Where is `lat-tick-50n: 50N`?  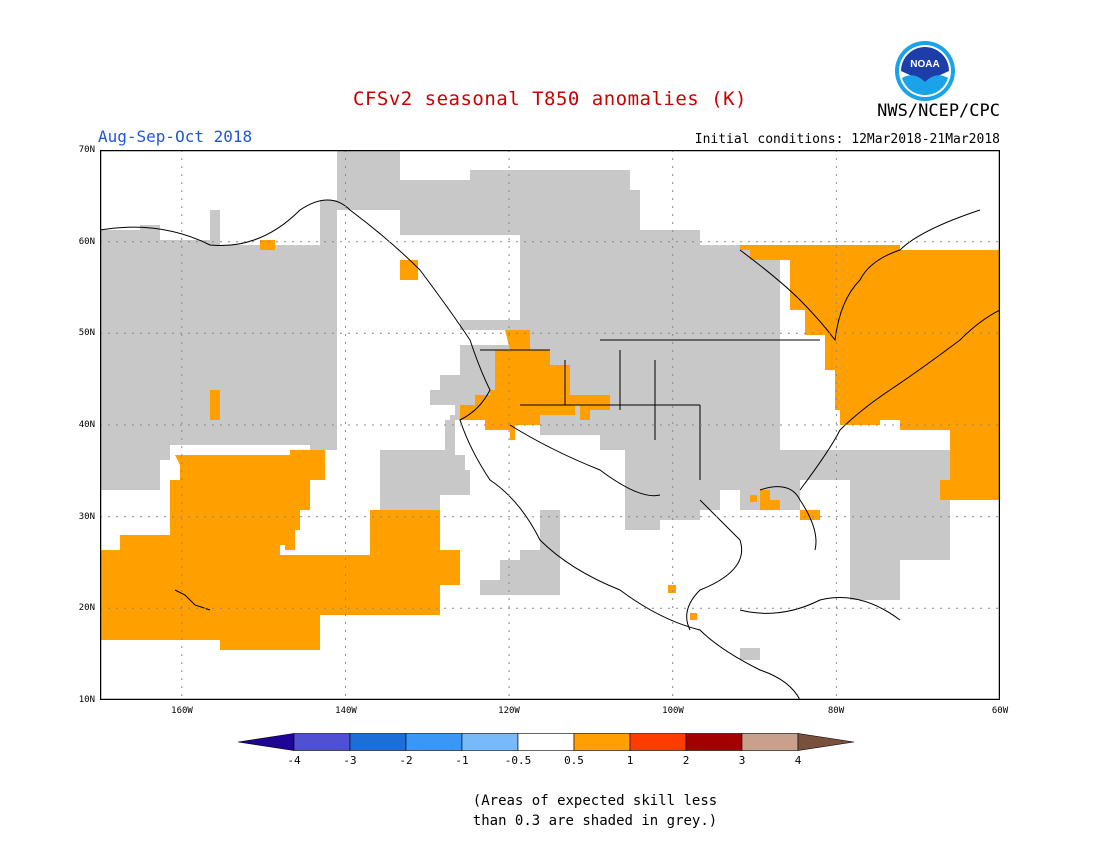 lat-tick-50n: 50N is located at coordinates (86, 333).